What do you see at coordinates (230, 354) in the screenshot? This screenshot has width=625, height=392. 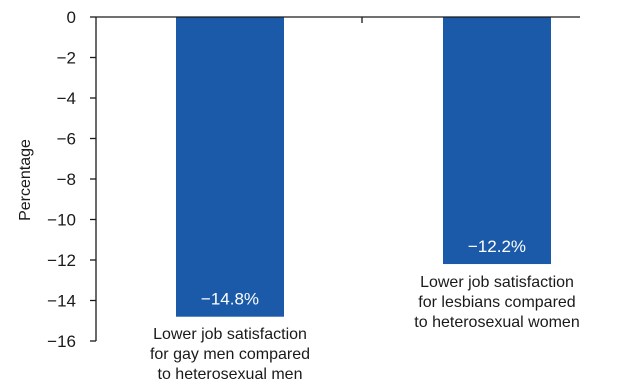 I see `category-label-1-line-2: for gay men compared` at bounding box center [230, 354].